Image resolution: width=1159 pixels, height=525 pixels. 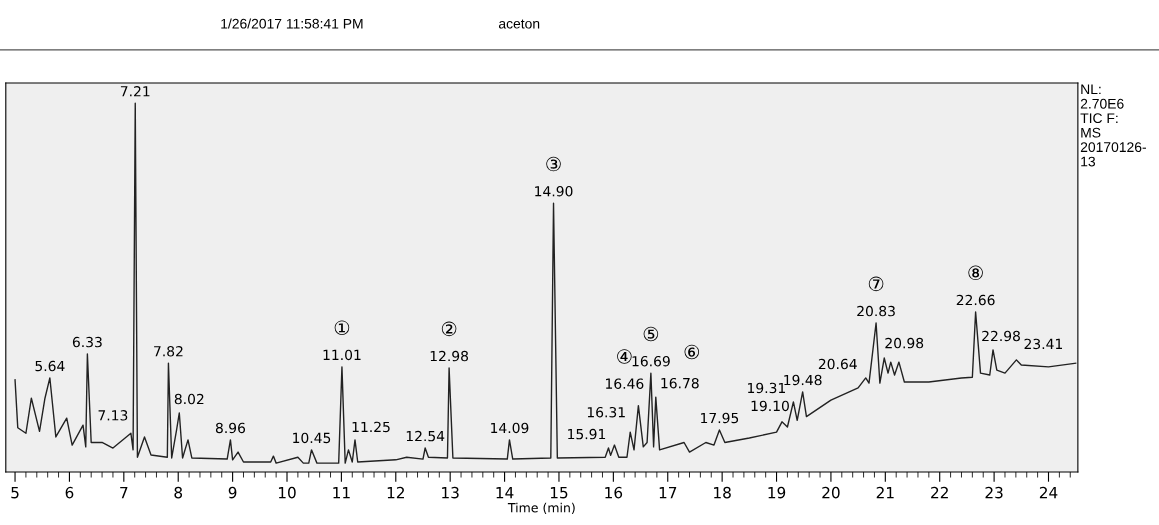 What do you see at coordinates (449, 329) in the screenshot?
I see `annotation: ②` at bounding box center [449, 329].